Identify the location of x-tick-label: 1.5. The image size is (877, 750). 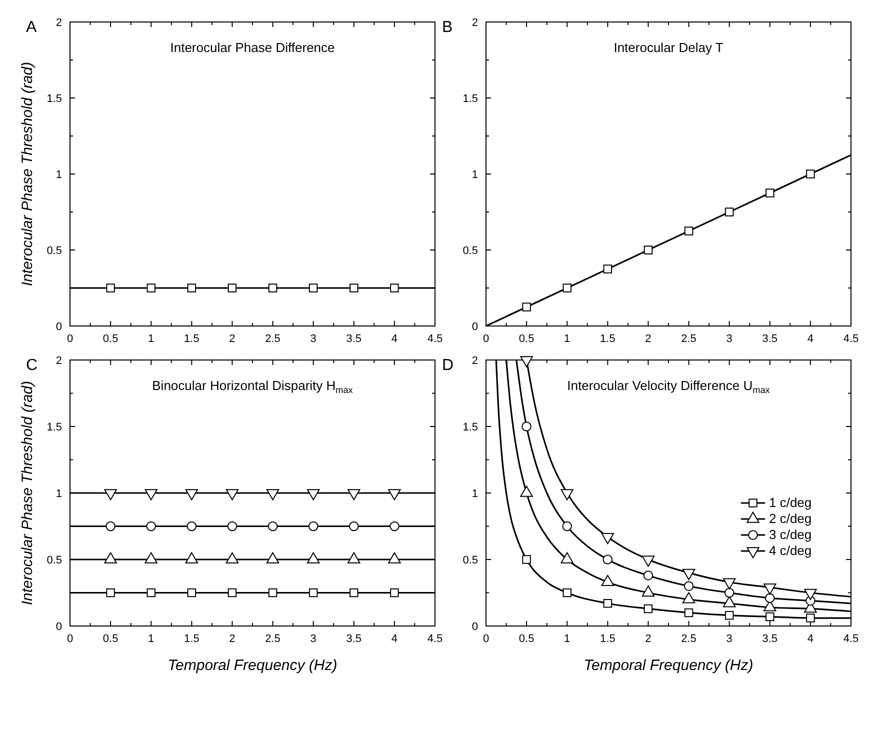
(192, 339).